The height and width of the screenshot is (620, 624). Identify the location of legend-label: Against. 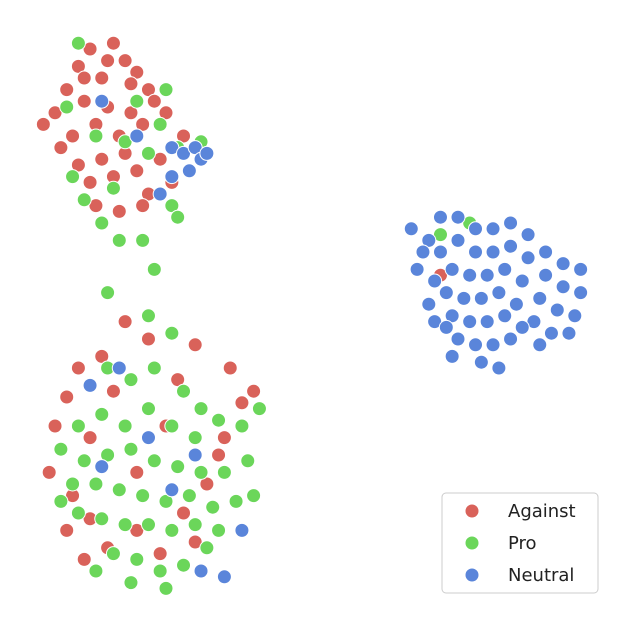
(542, 511).